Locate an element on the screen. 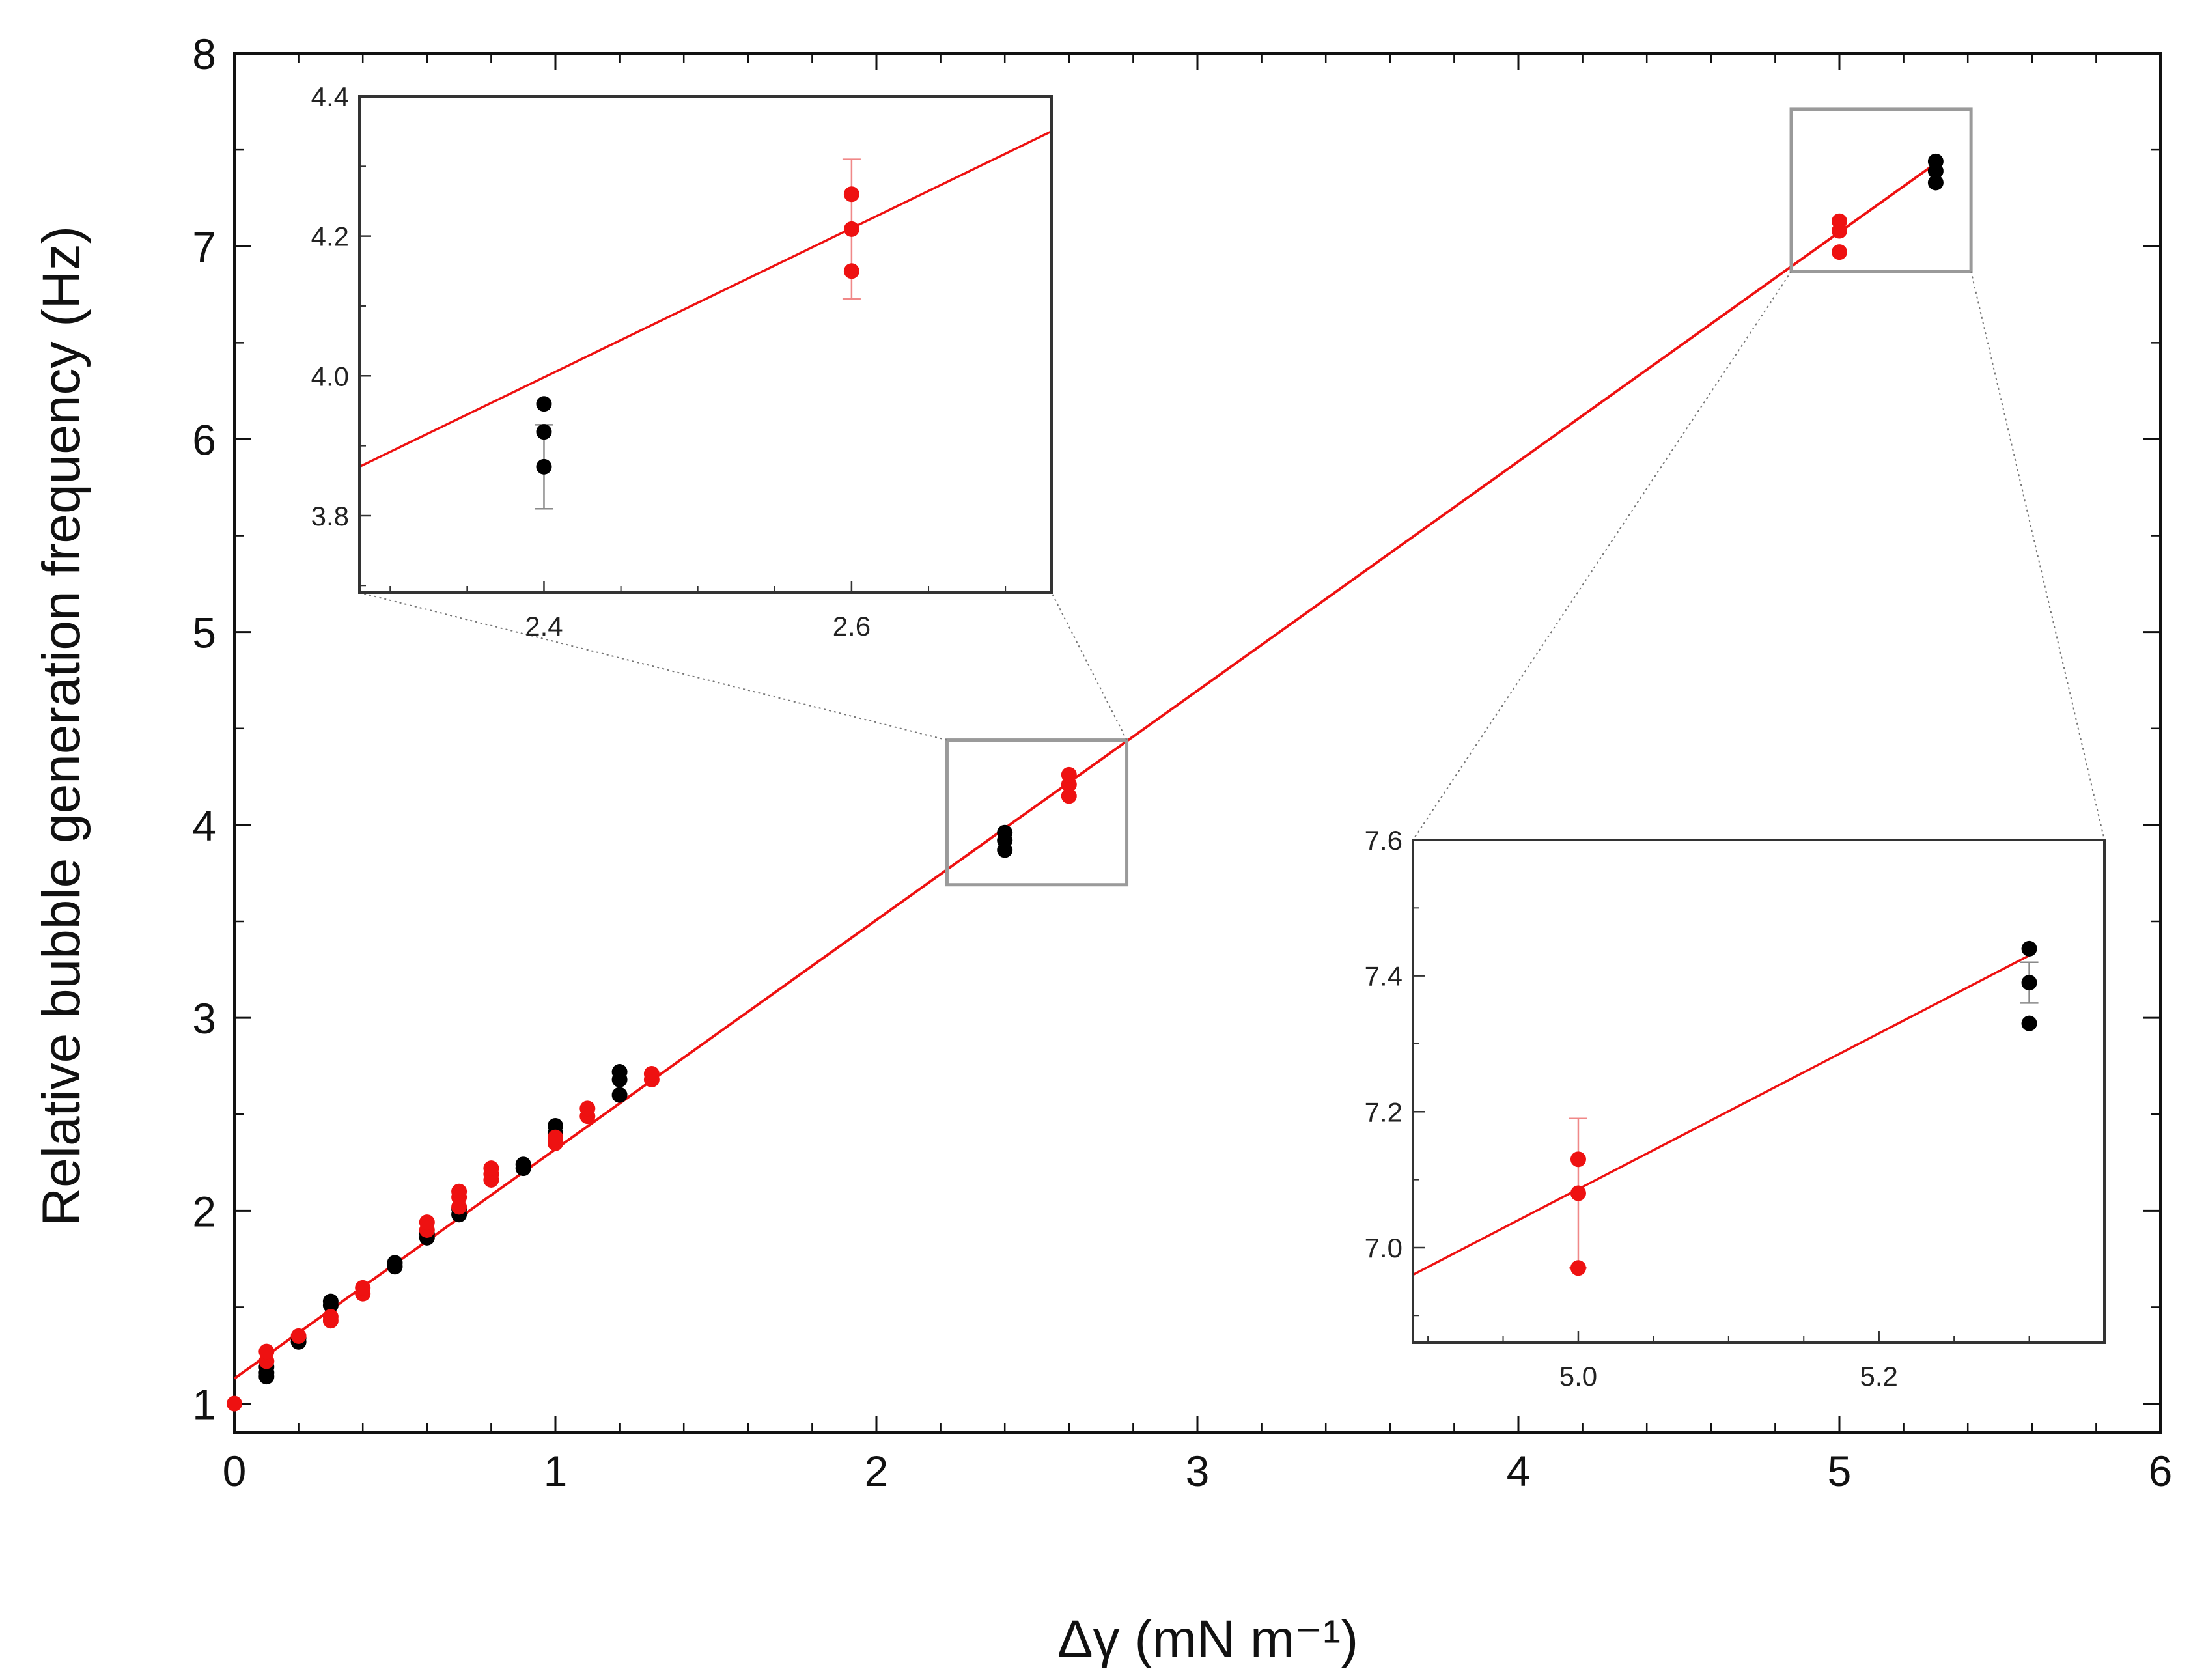 The width and height of the screenshot is (2191, 1680). y-tick-label: 8 is located at coordinates (204, 54).